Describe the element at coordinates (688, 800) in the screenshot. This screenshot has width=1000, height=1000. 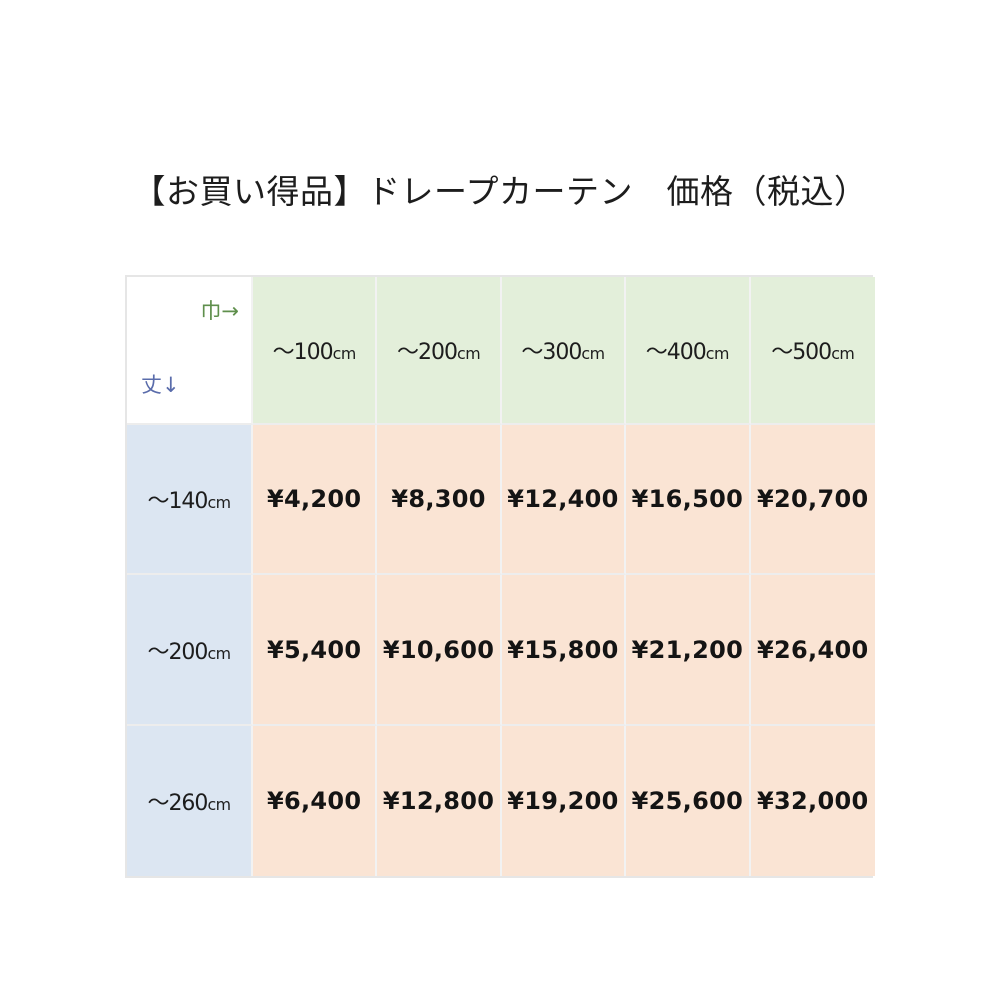
I see `price-cell-r3c4: ¥25,600` at that location.